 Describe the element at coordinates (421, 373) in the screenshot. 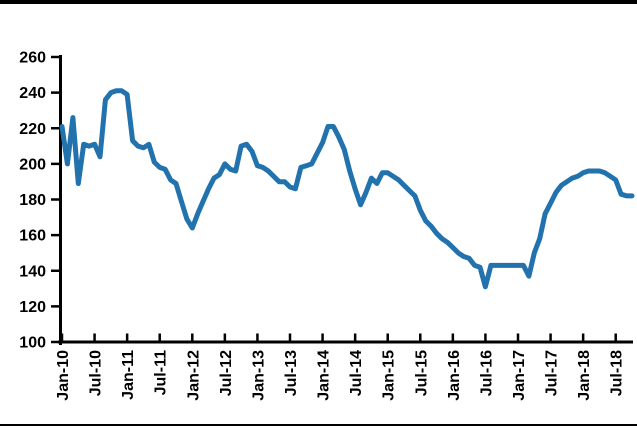

I see `x-tick-label: Jul-15` at that location.